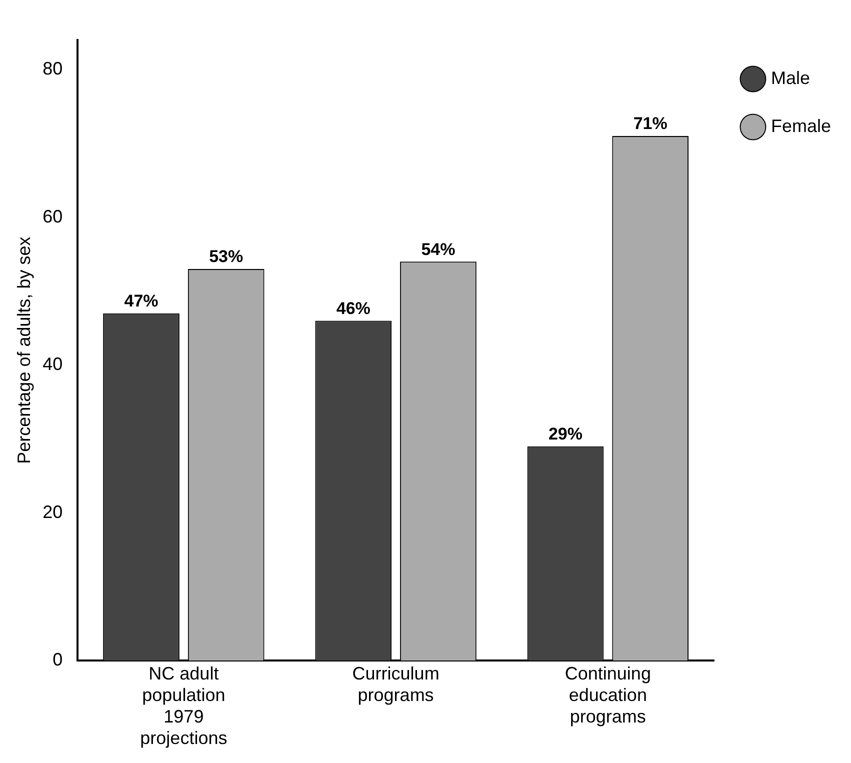 Image resolution: width=851 pixels, height=763 pixels. I want to click on y-tick-label: 20, so click(52, 512).